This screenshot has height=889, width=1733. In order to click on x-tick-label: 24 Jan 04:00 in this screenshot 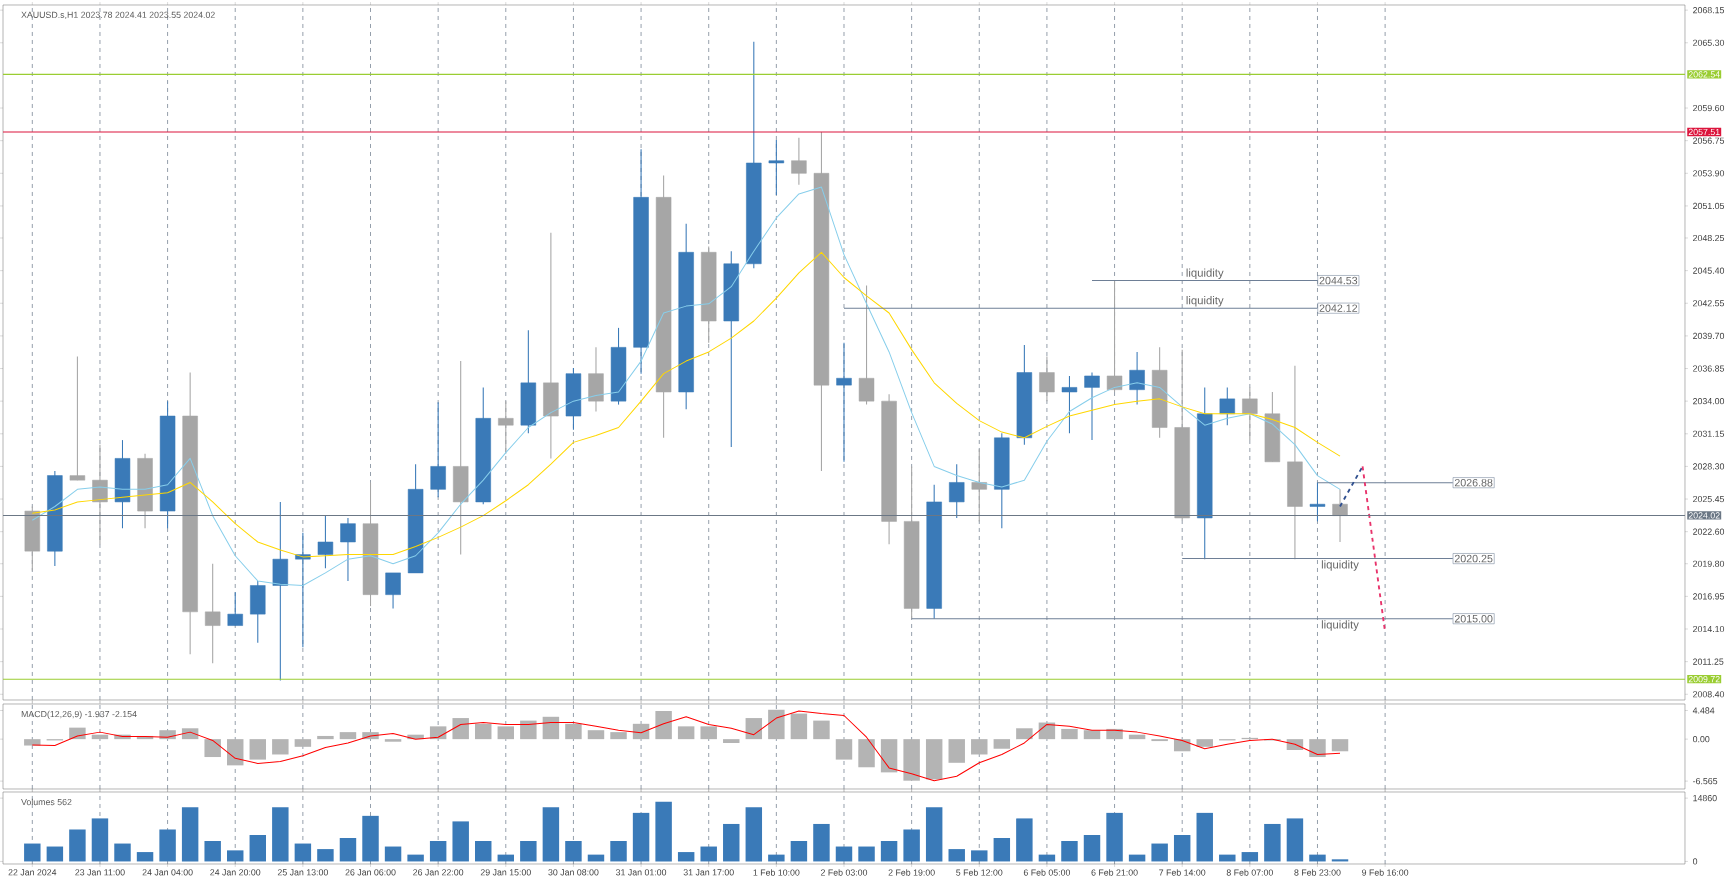, I will do `click(167, 872)`.